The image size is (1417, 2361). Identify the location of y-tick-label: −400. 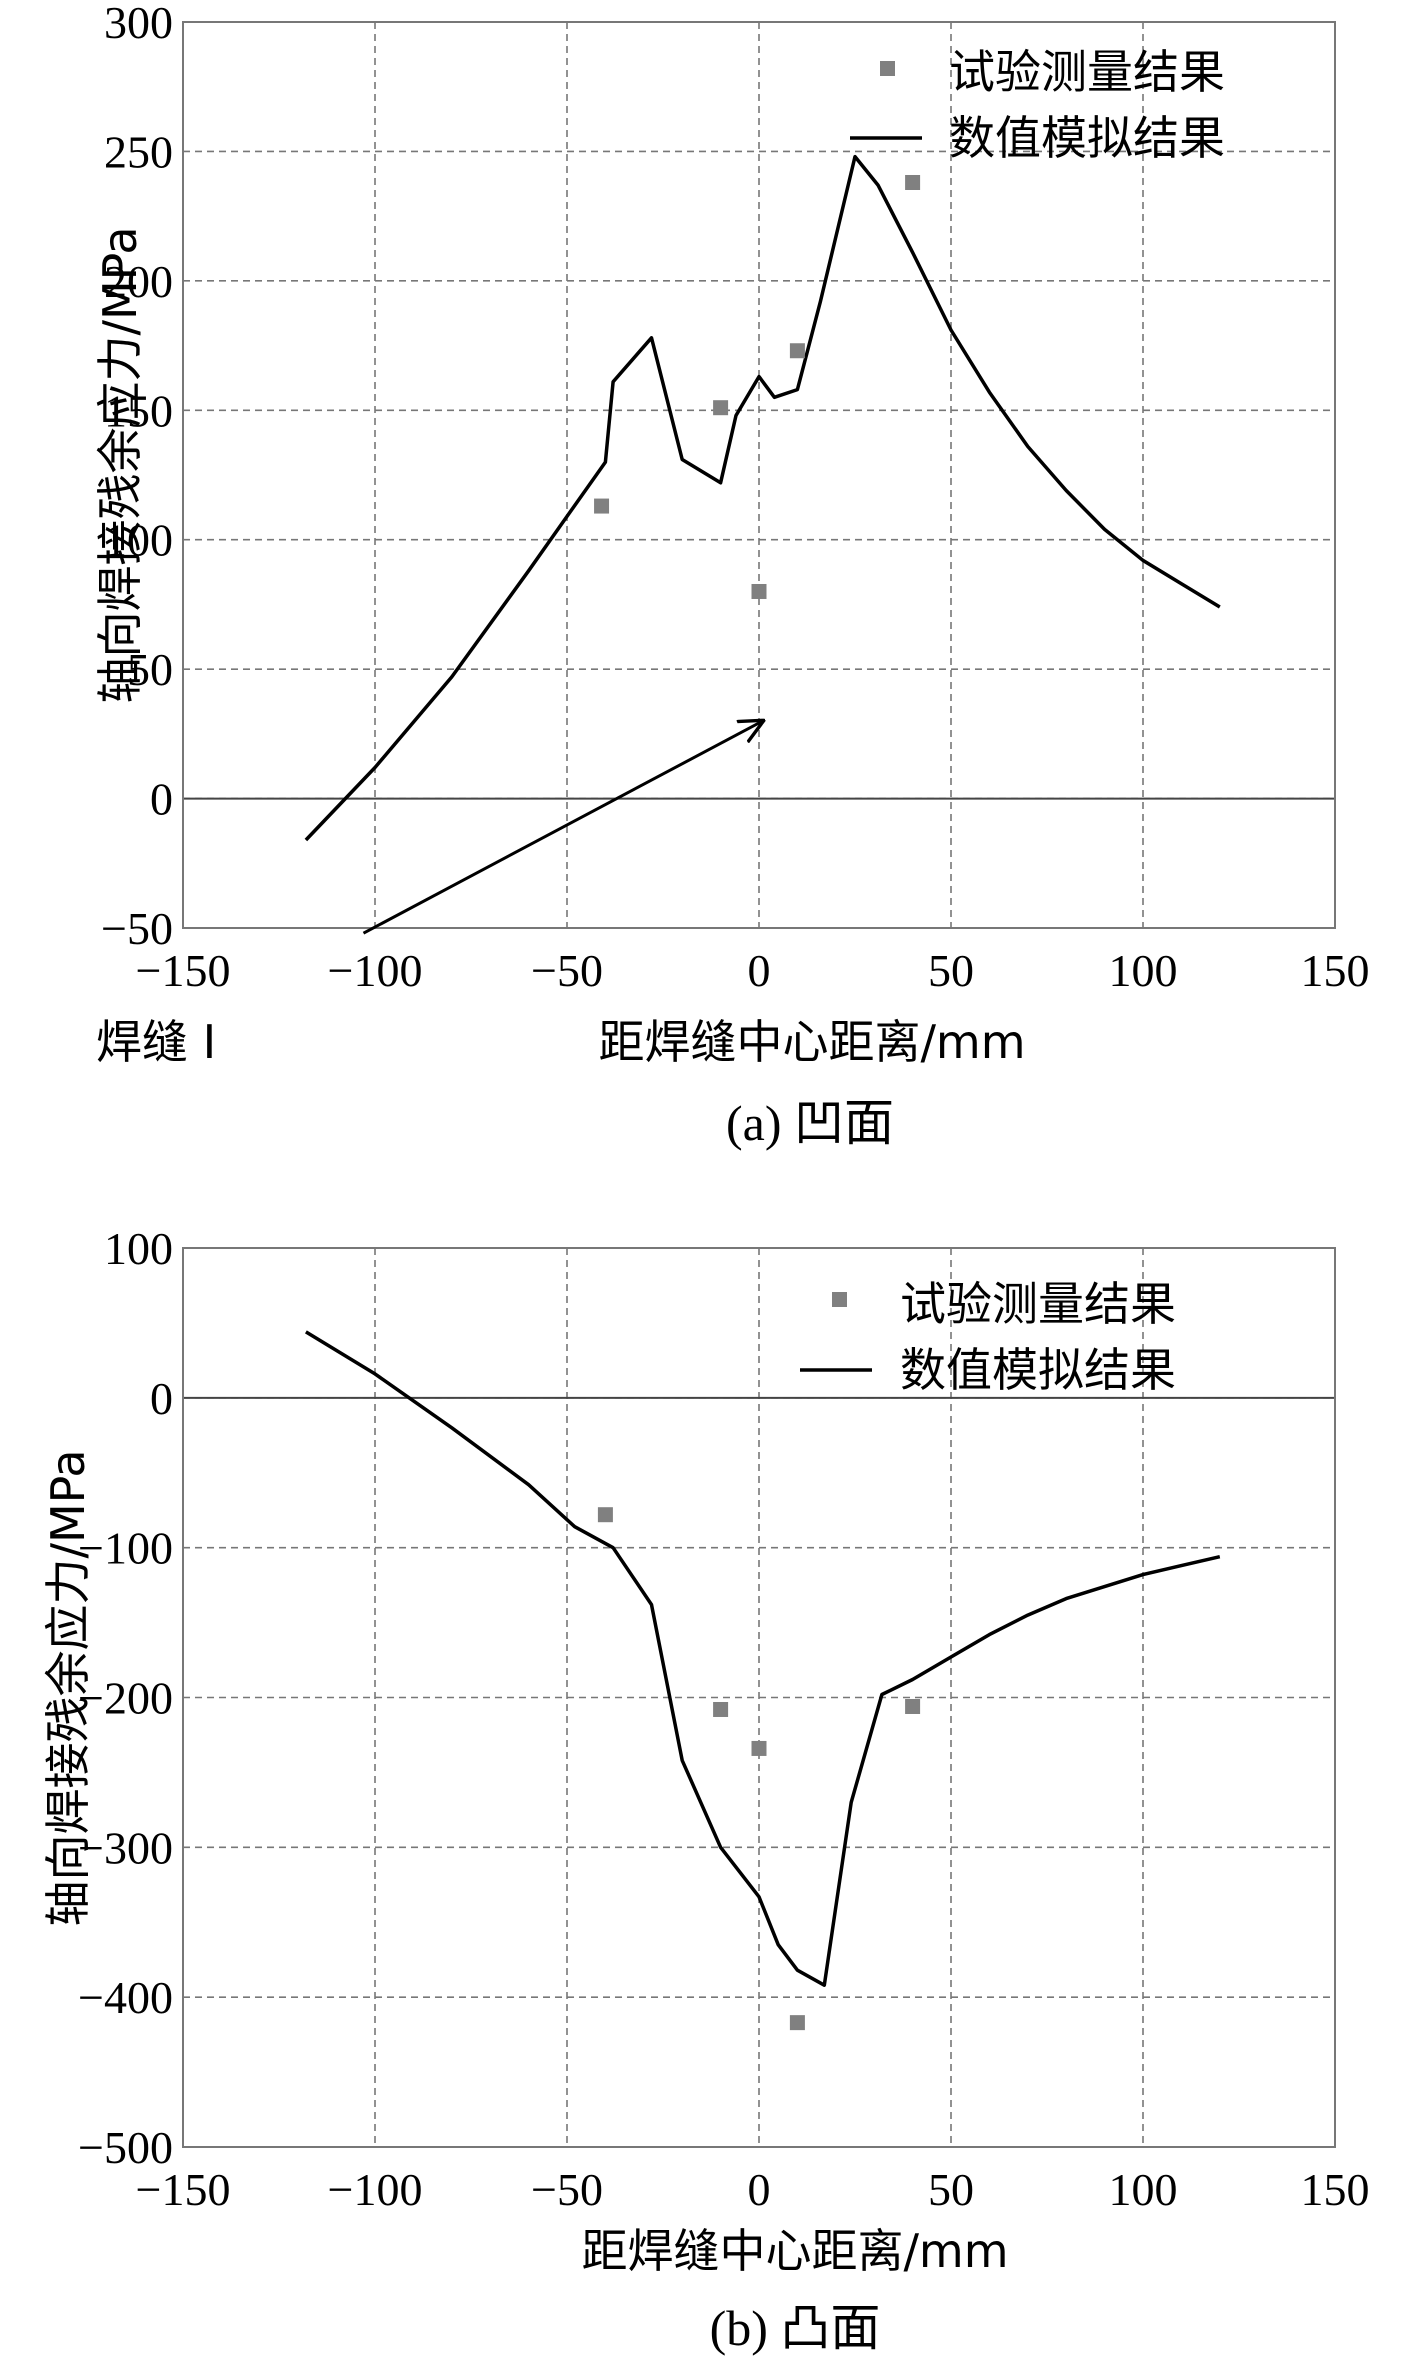
(125, 1997).